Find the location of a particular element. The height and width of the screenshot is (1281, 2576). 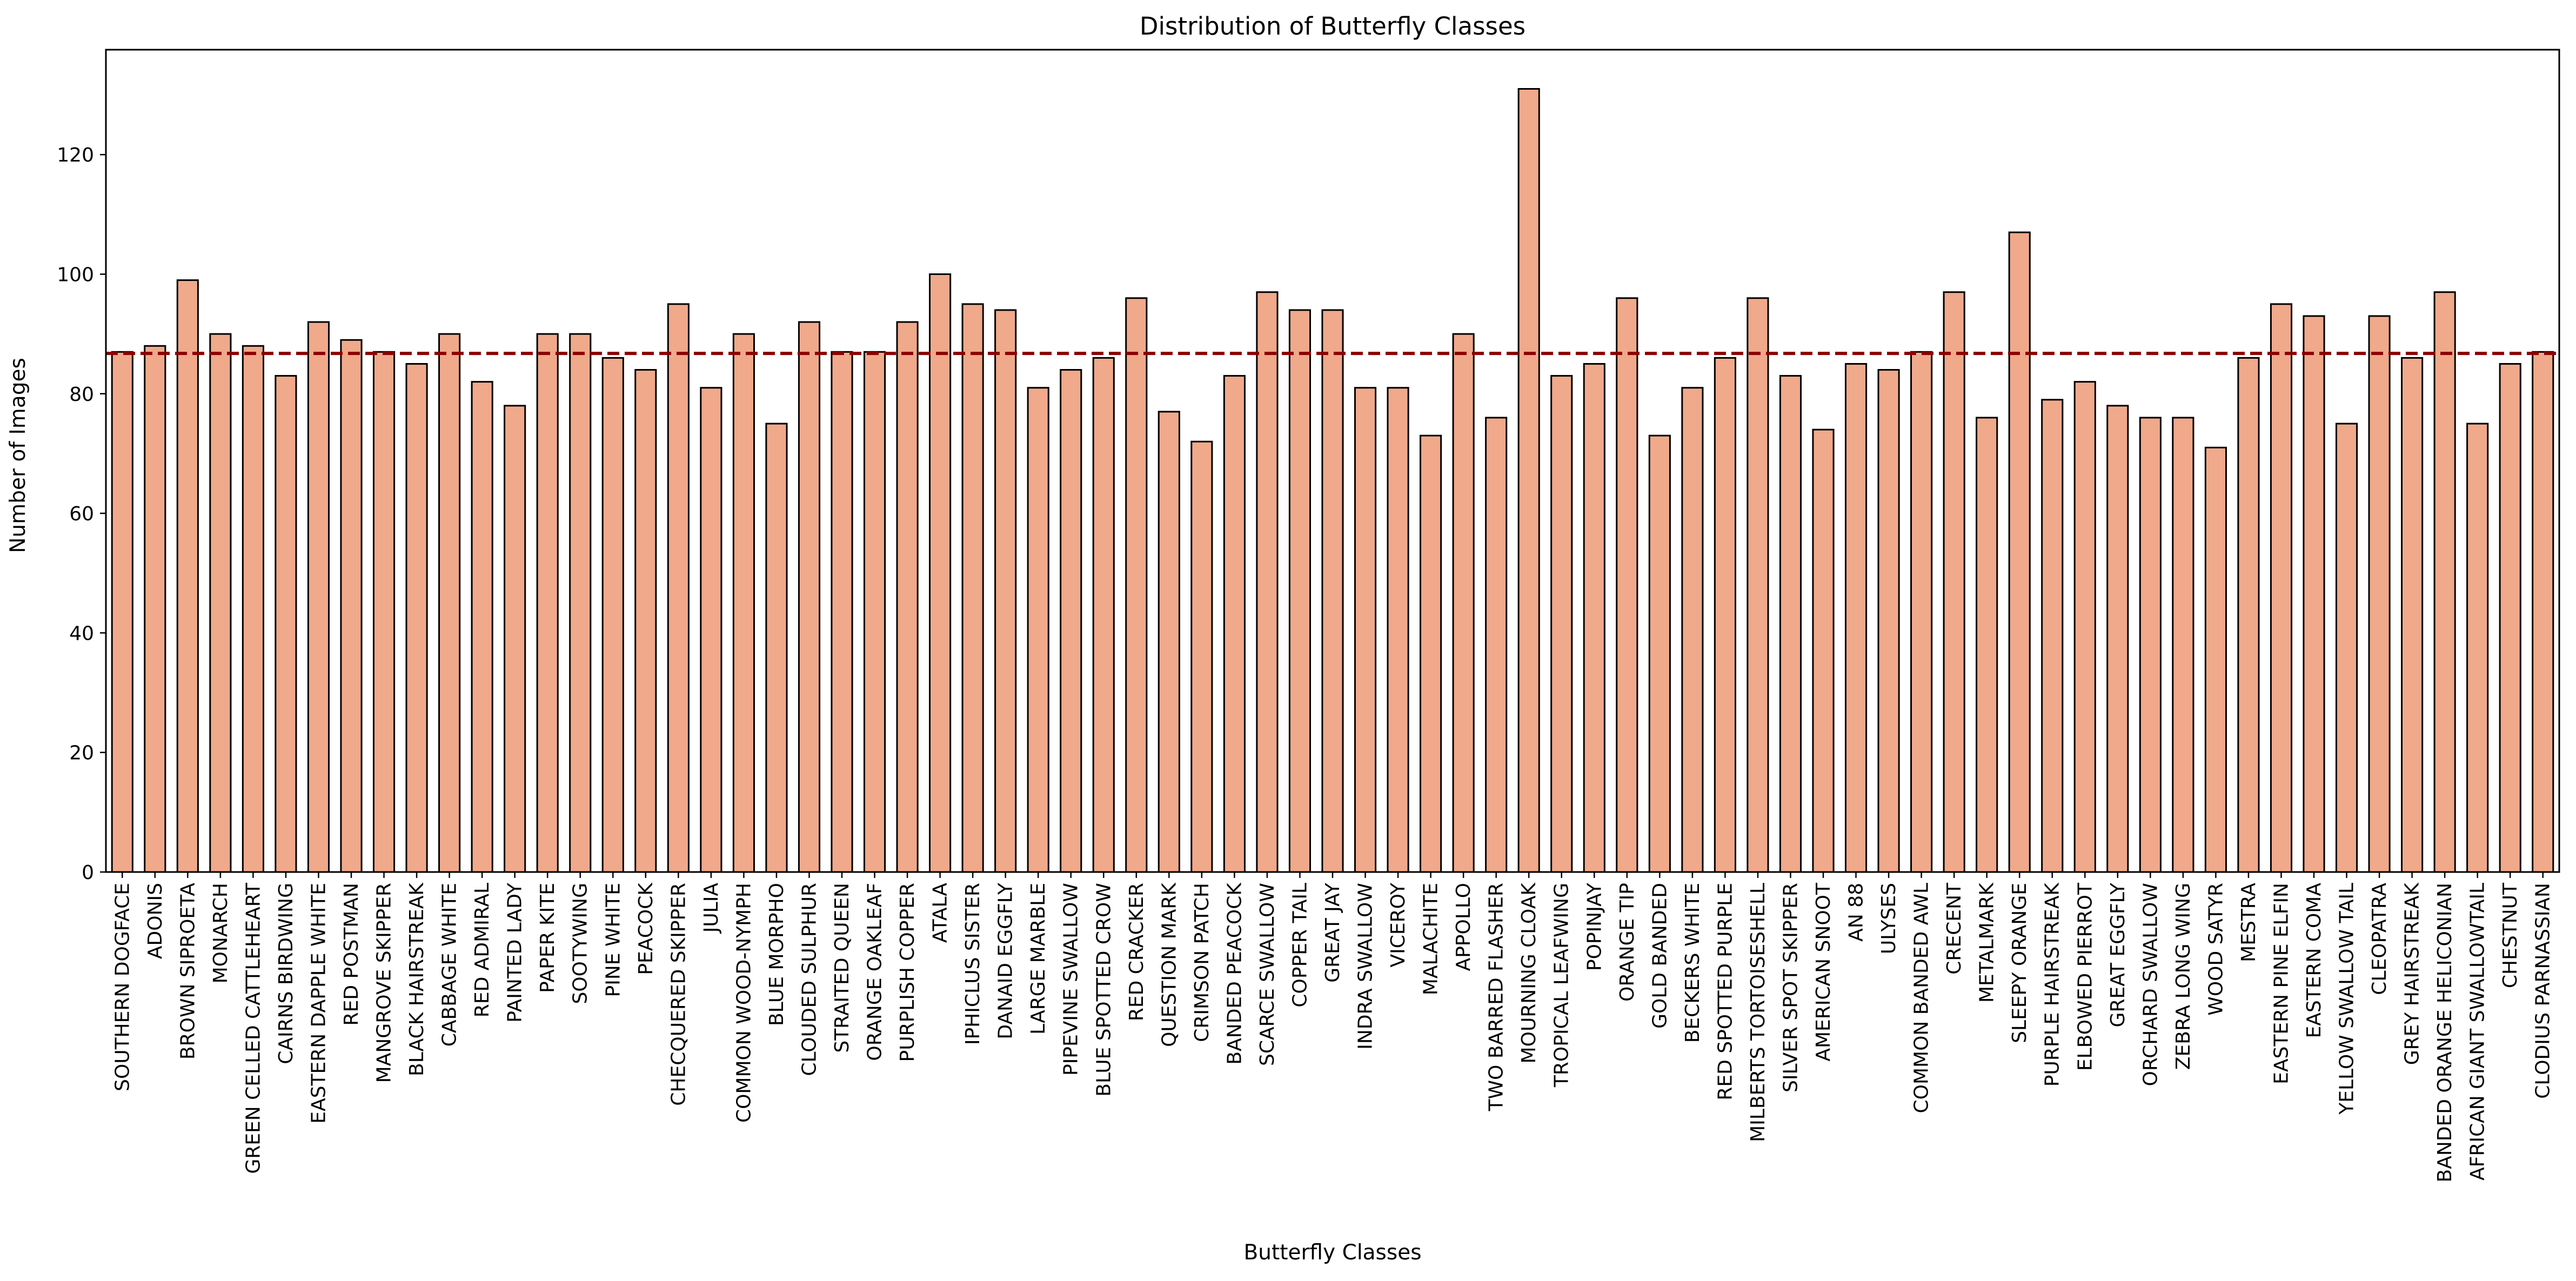

x-tick-label: GOLD BANDED is located at coordinates (1660, 956).